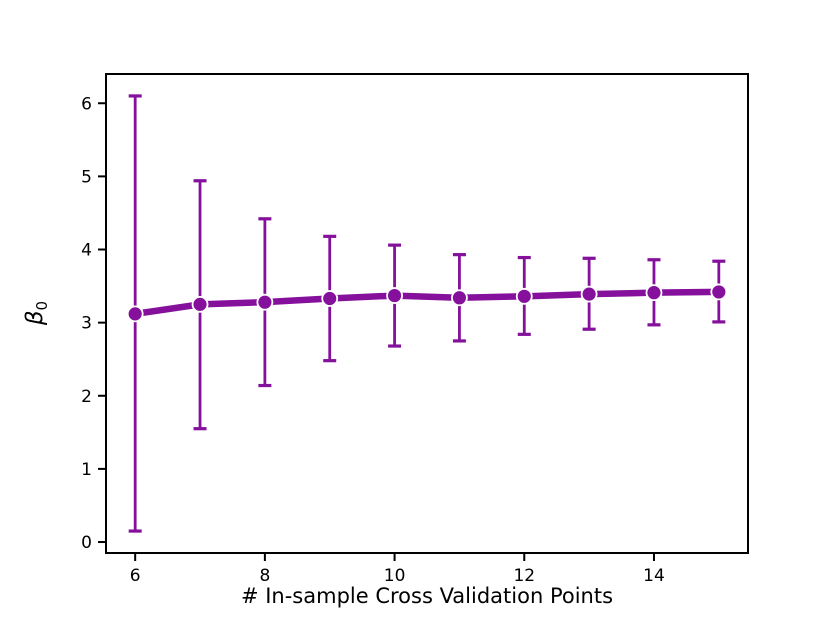  I want to click on x-tick-label: 8, so click(264, 576).